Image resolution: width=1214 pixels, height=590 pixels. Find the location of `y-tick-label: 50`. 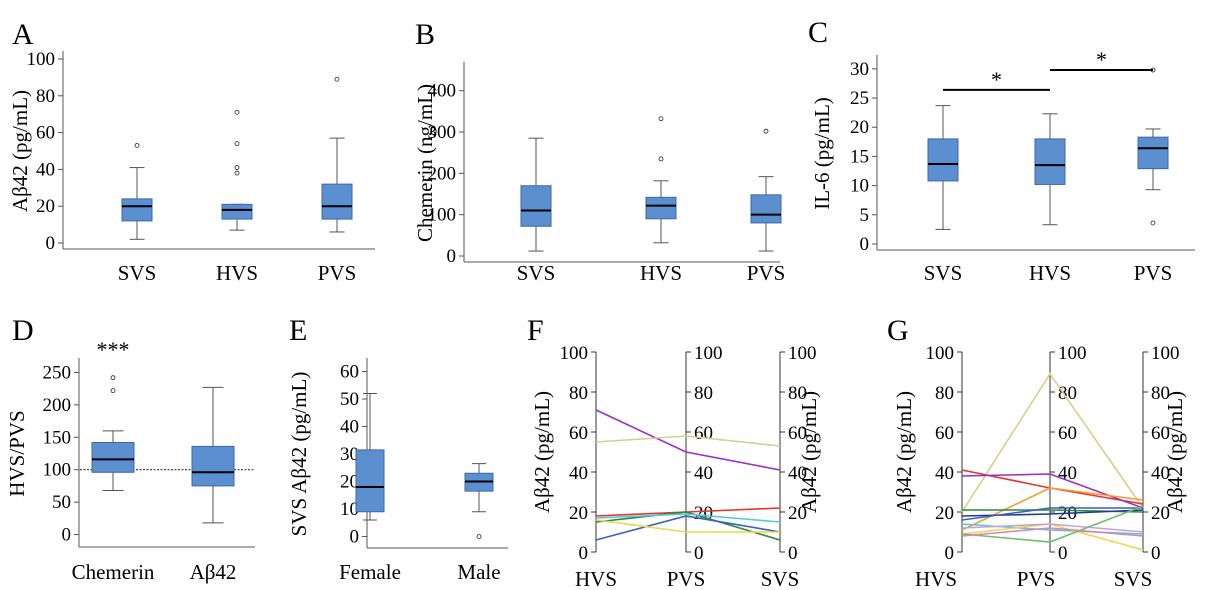

y-tick-label: 50 is located at coordinates (349, 399).